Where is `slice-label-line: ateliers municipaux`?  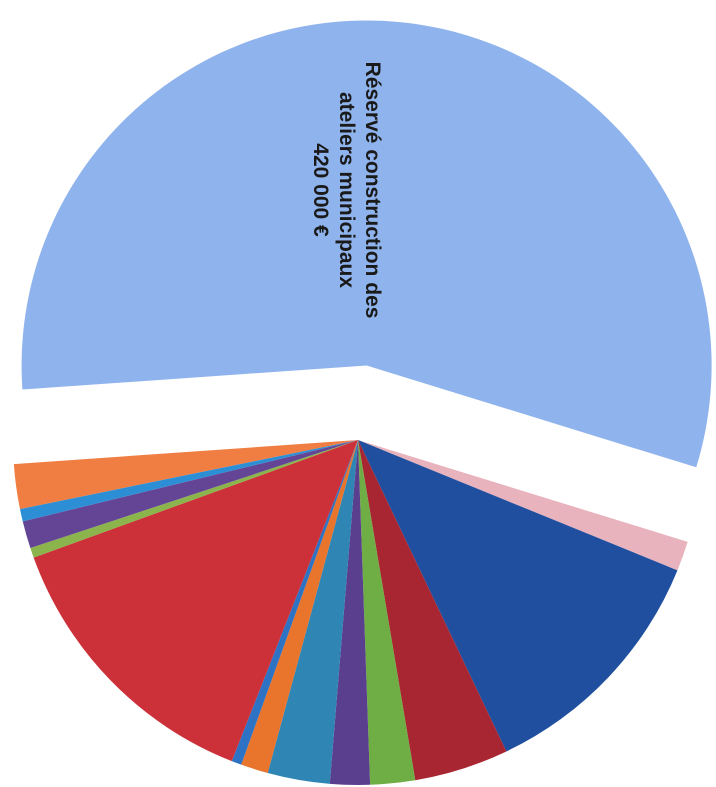
slice-label-line: ateliers municipaux is located at coordinates (346, 190).